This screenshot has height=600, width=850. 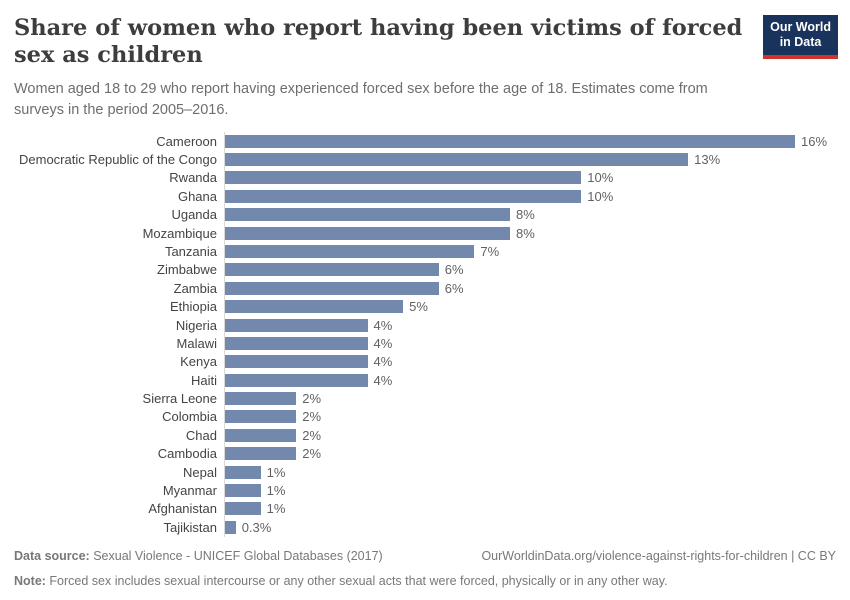 What do you see at coordinates (530, 527) in the screenshot?
I see `bar-track: 0.3%` at bounding box center [530, 527].